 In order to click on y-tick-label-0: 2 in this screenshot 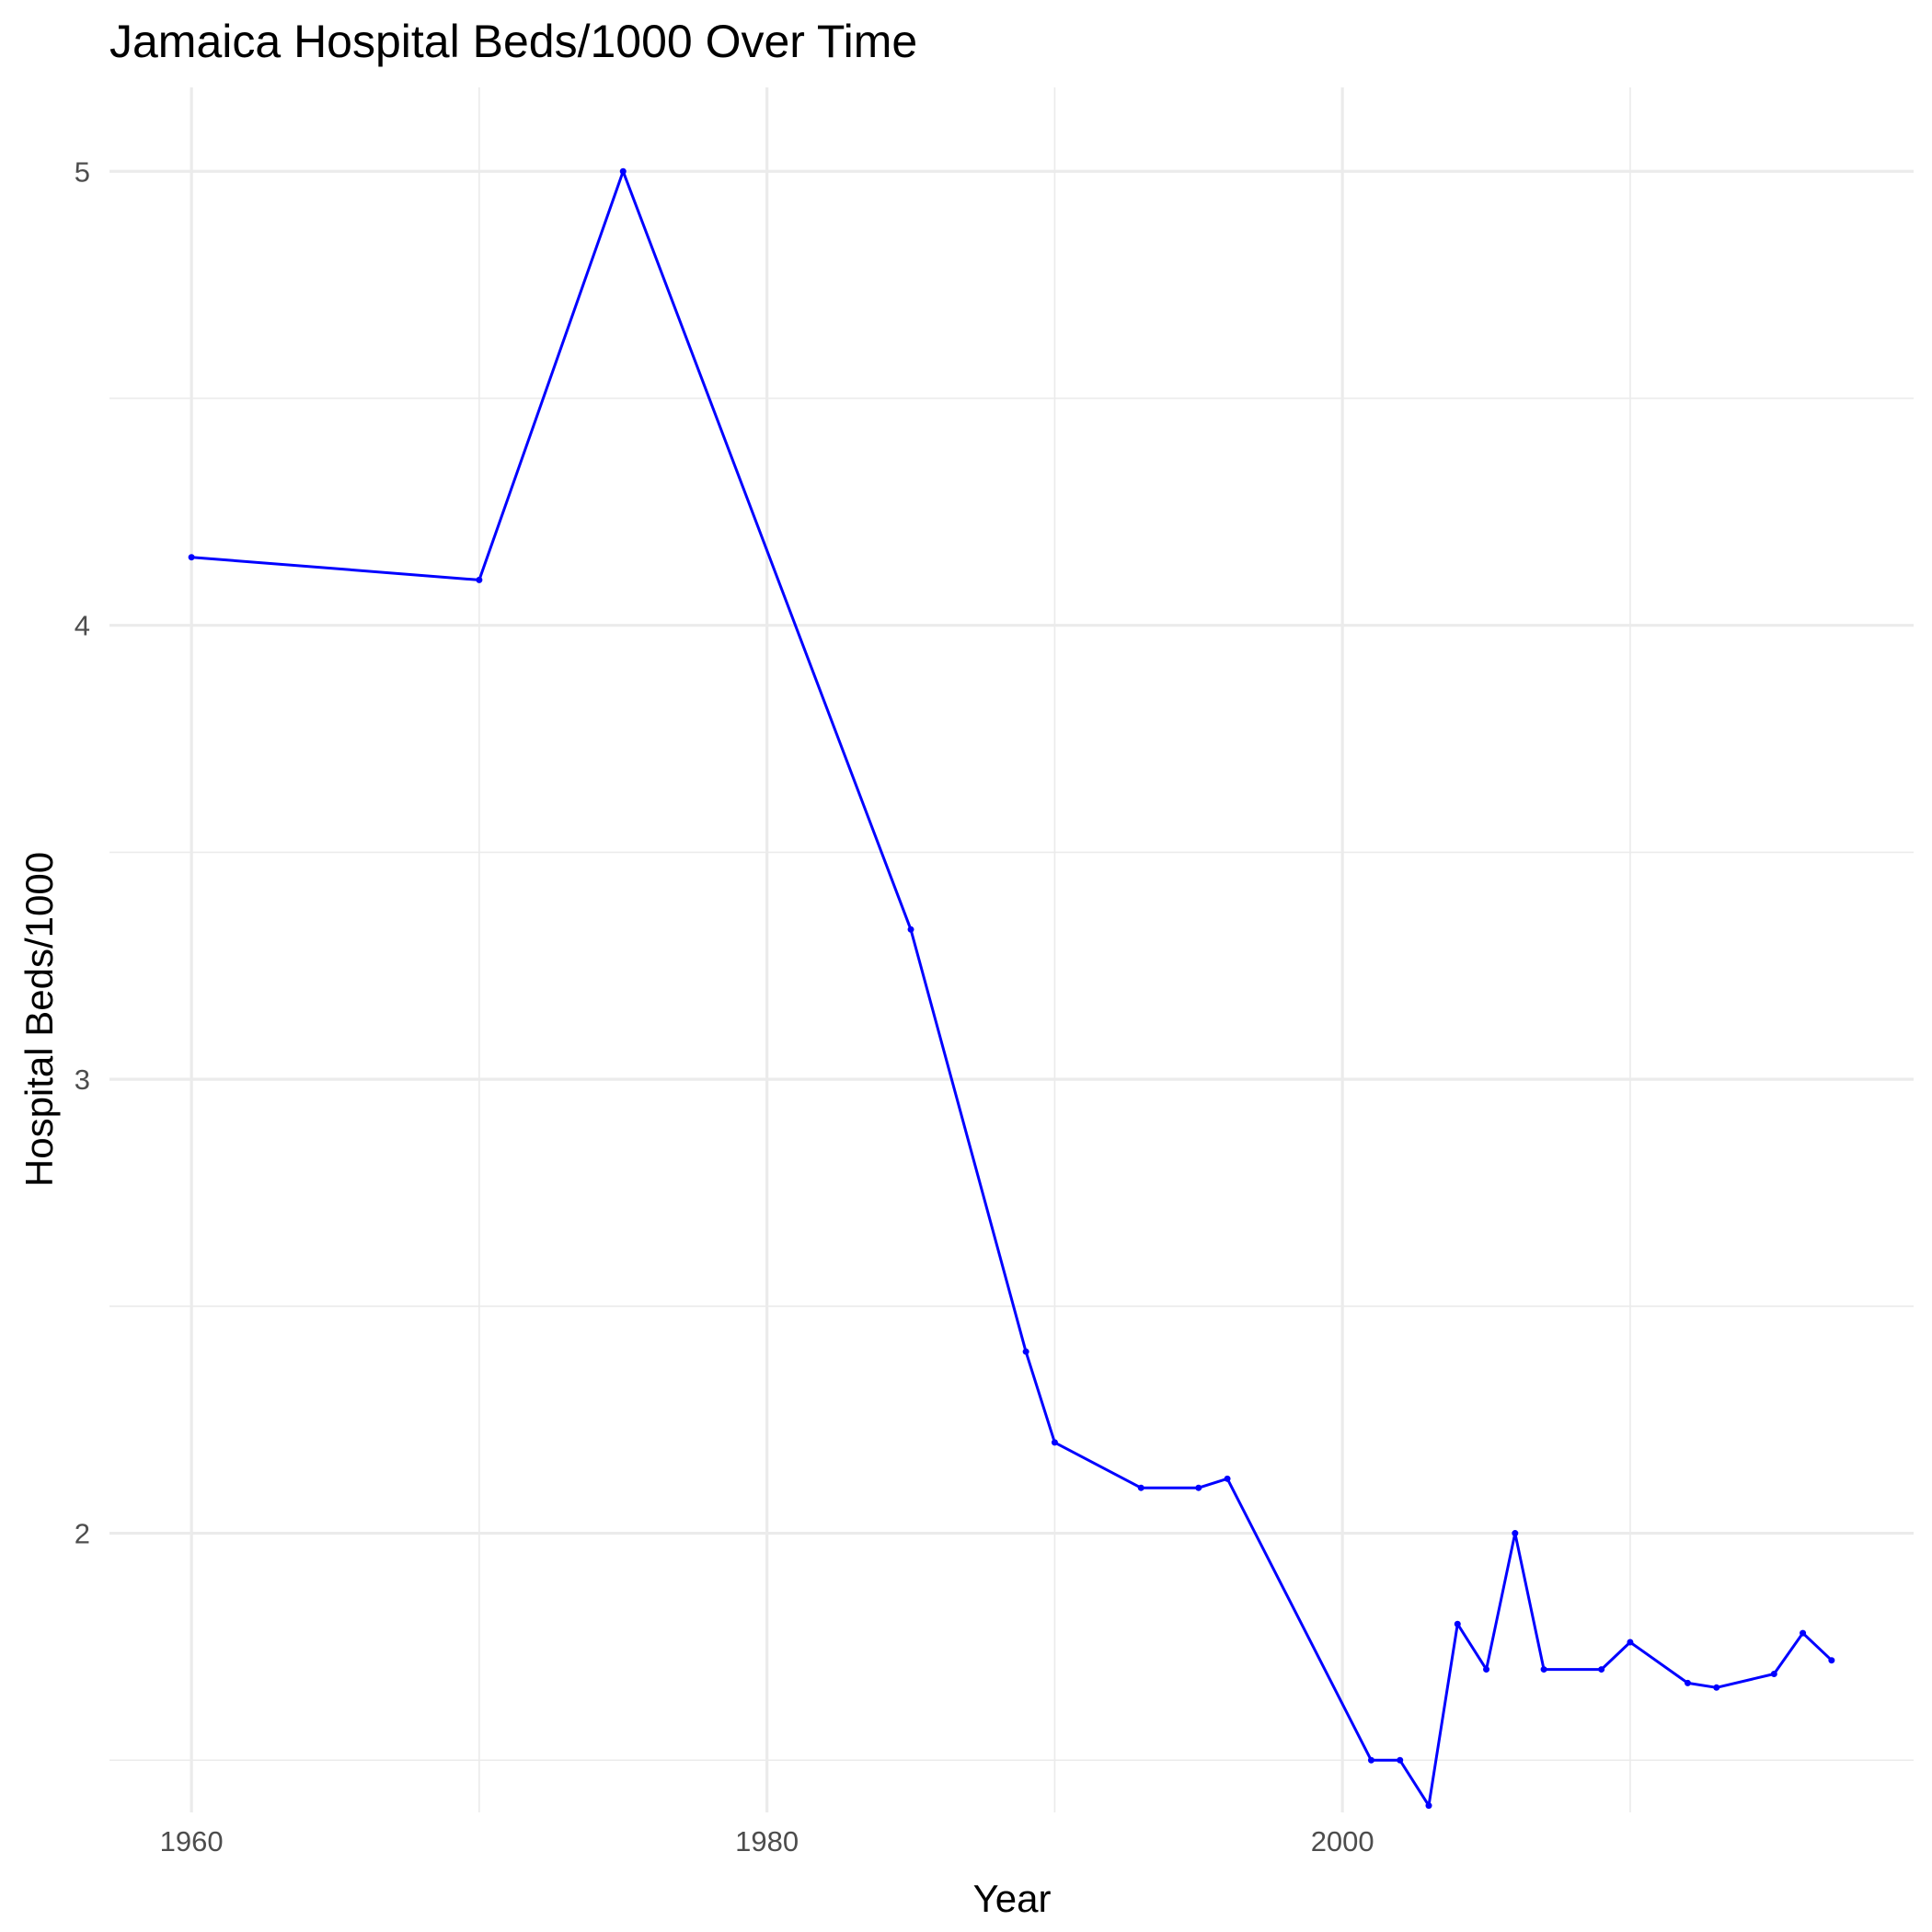, I will do `click(82, 1534)`.